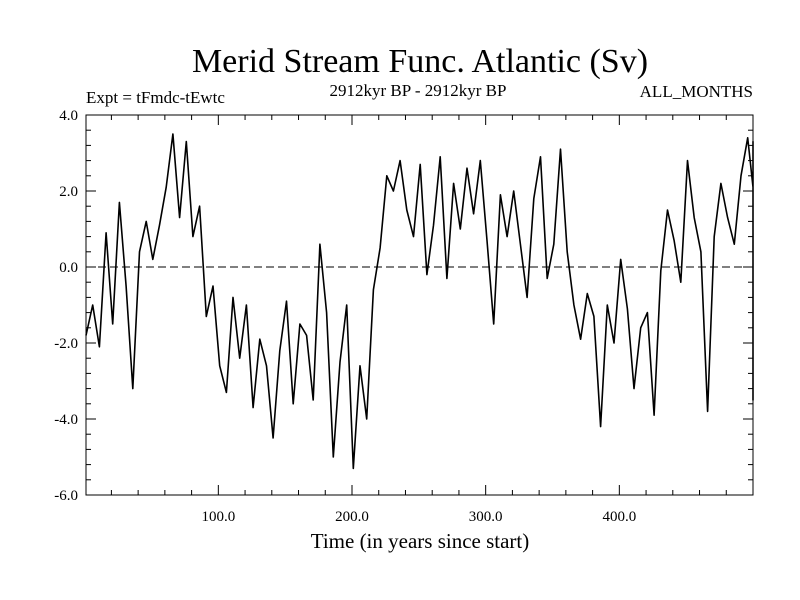 This screenshot has width=800, height=600. Describe the element at coordinates (619, 517) in the screenshot. I see `x-tick-label: 400.0` at that location.